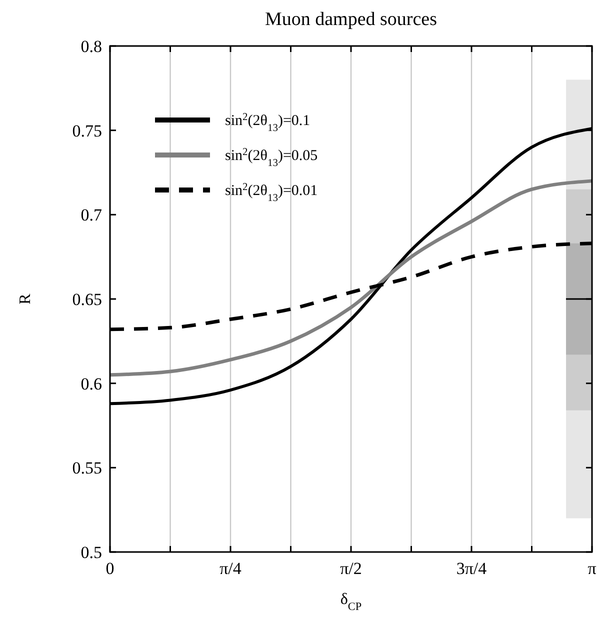 This screenshot has width=612, height=641. Describe the element at coordinates (87, 468) in the screenshot. I see `y-tick-label: 0.55` at that location.